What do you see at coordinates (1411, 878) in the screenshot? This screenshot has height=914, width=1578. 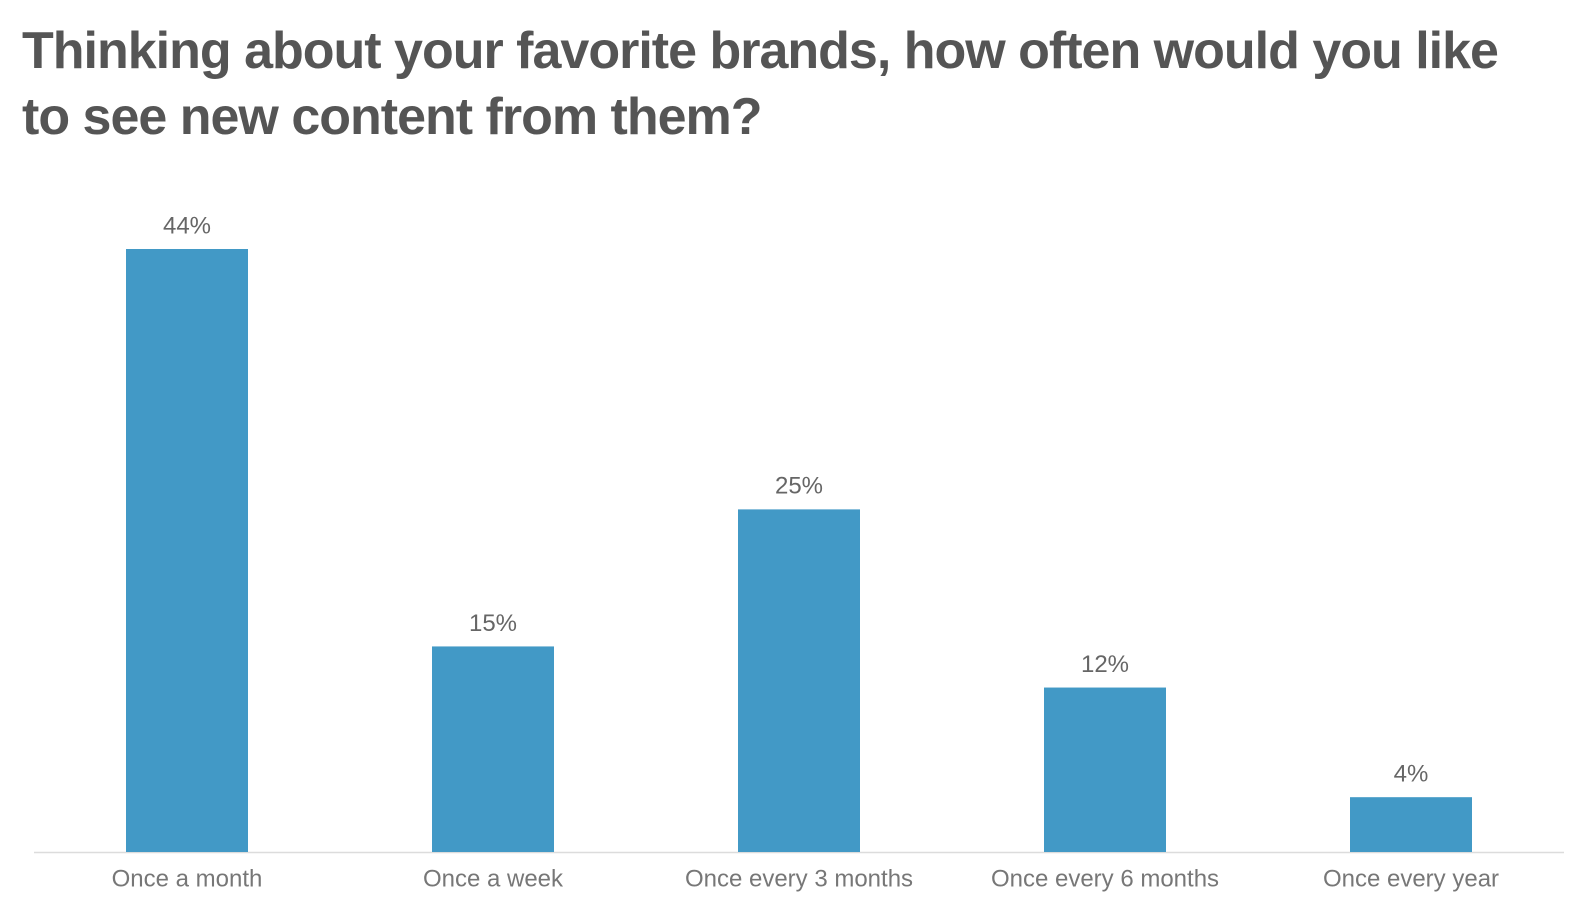 I see `x-tick-label: Once every year` at bounding box center [1411, 878].